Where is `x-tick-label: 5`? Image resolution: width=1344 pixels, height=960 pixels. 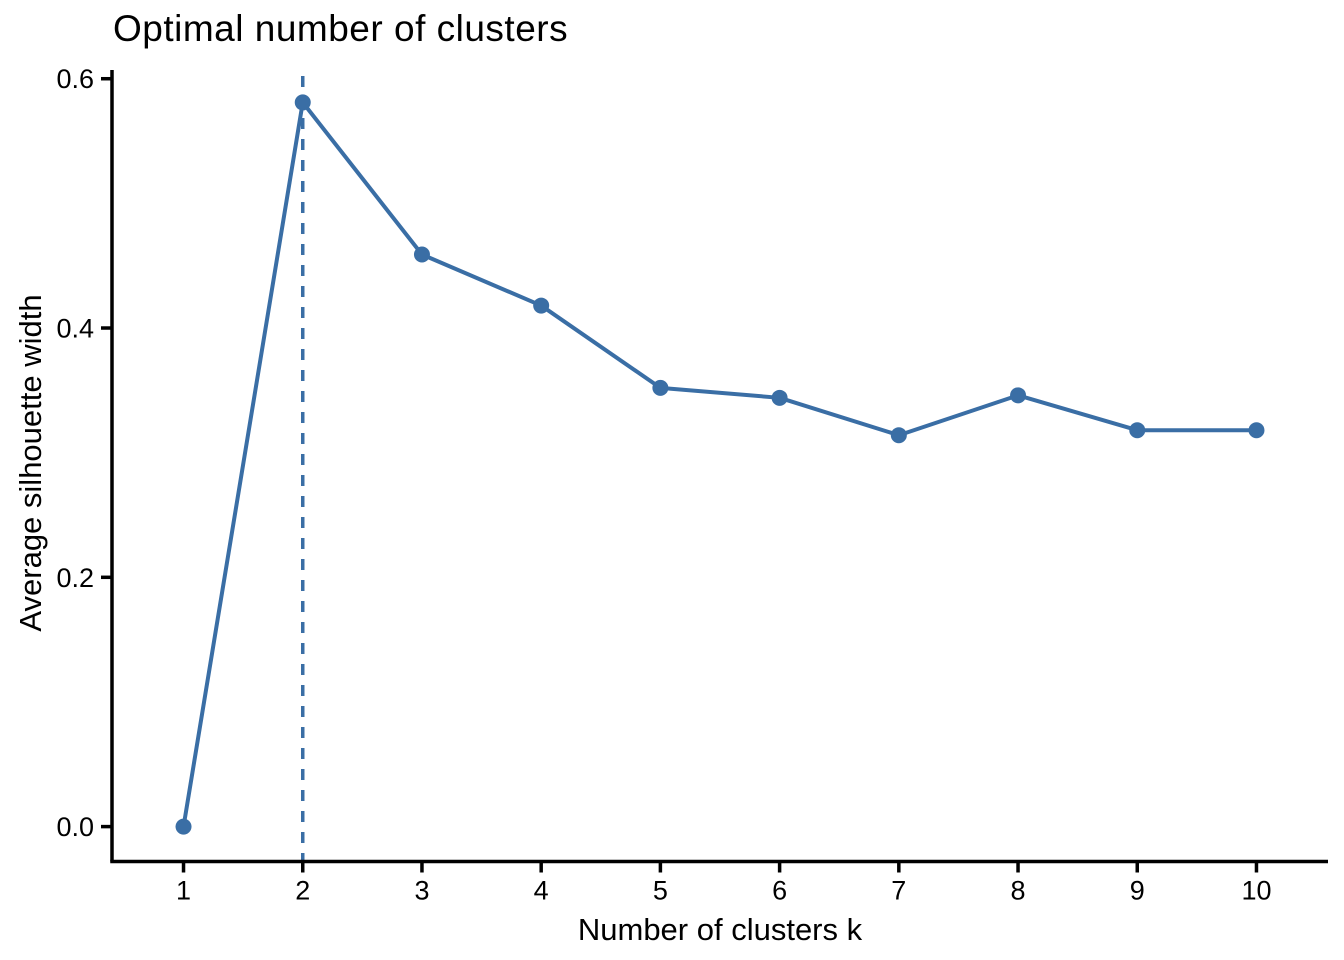 x-tick-label: 5 is located at coordinates (660, 891).